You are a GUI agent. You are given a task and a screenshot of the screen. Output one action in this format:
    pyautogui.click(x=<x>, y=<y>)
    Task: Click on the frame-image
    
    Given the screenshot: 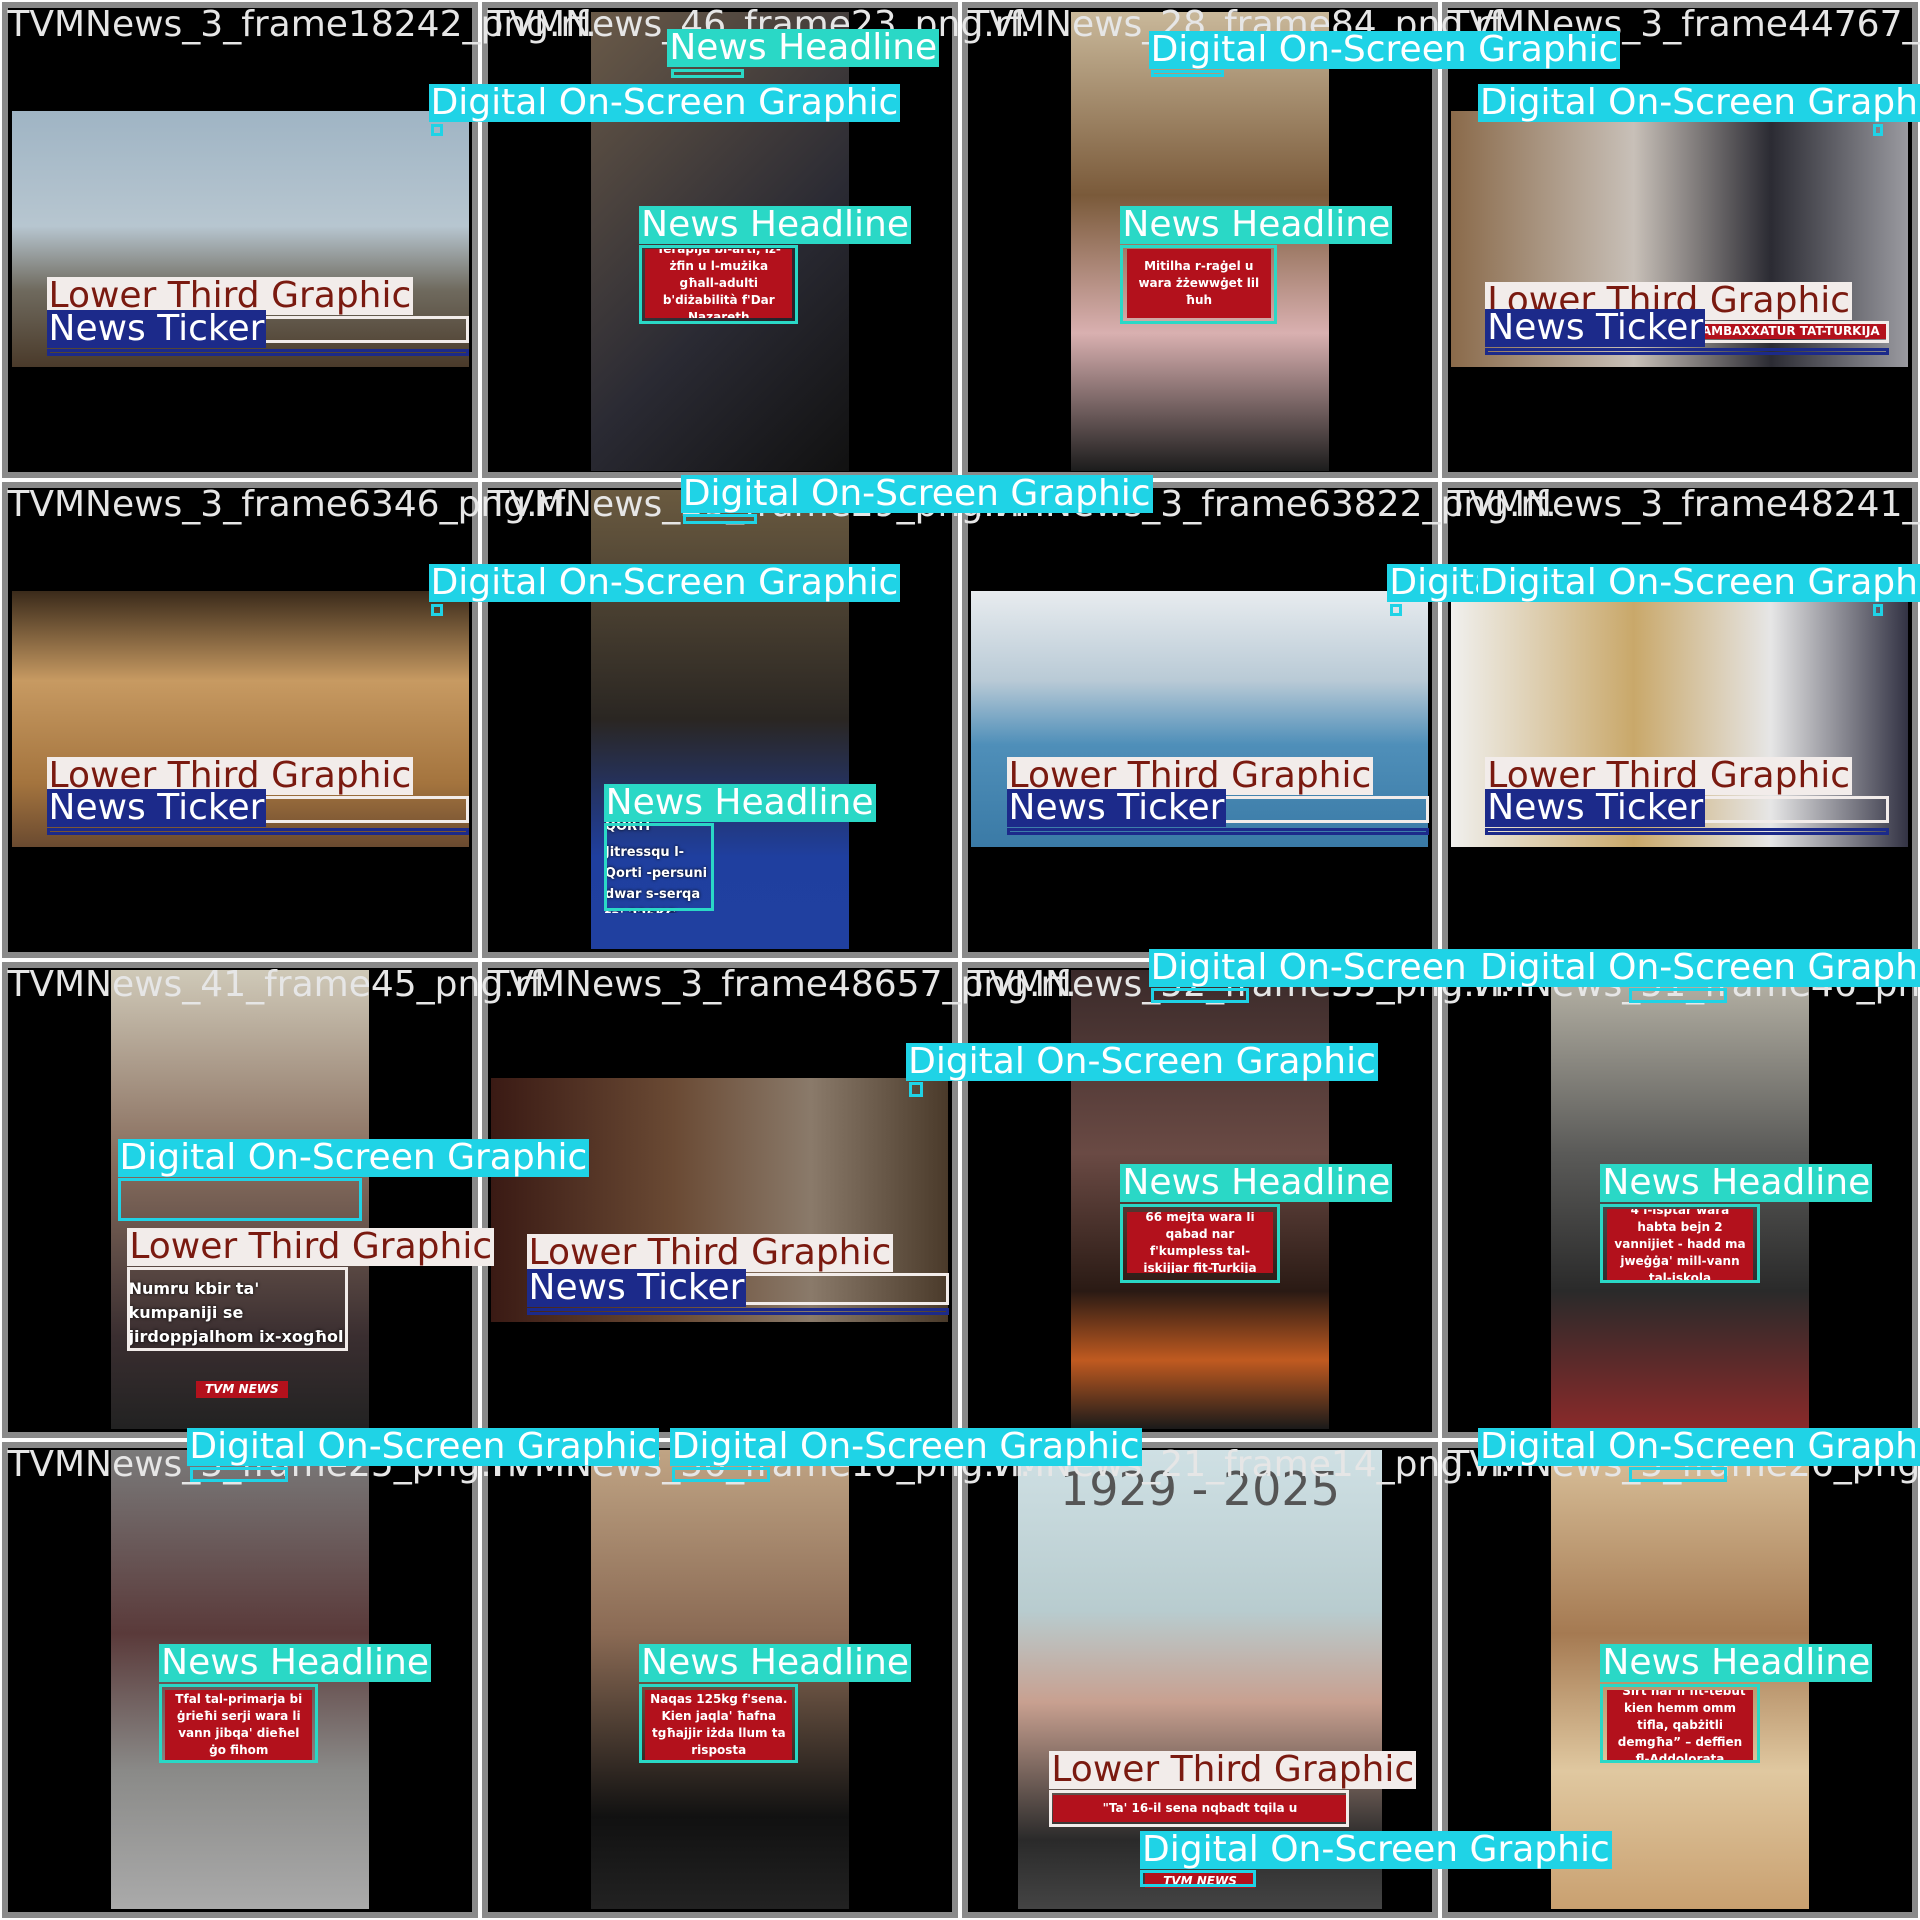 What is the action you would take?
    pyautogui.click(x=240, y=1199)
    